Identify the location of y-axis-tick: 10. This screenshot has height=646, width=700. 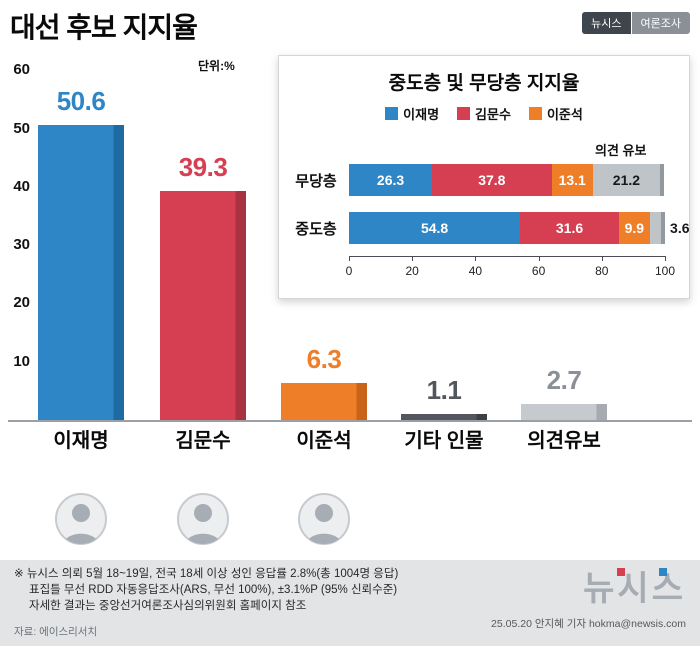
(21, 361).